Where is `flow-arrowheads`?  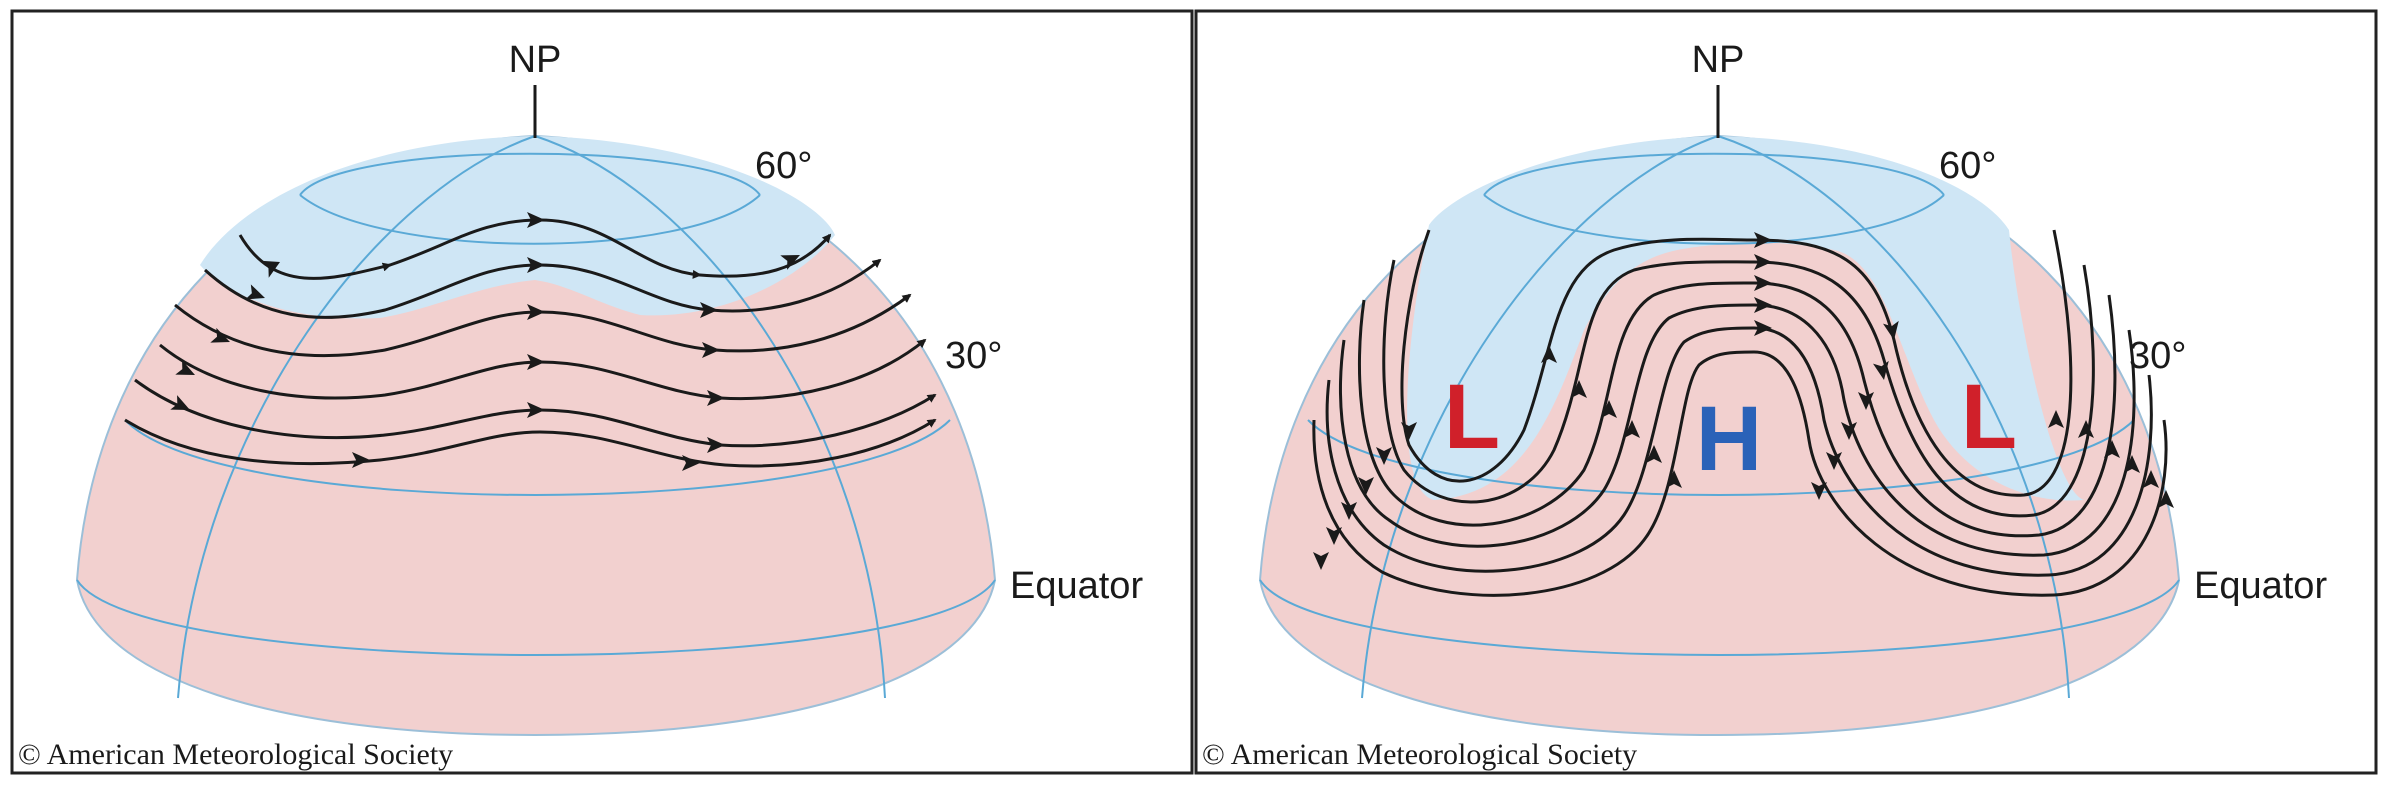 flow-arrowheads is located at coordinates (485, 341).